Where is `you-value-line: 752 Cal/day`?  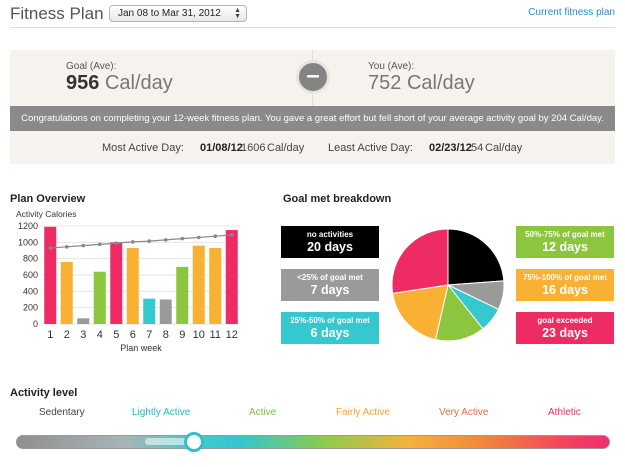 you-value-line: 752 Cal/day is located at coordinates (421, 83).